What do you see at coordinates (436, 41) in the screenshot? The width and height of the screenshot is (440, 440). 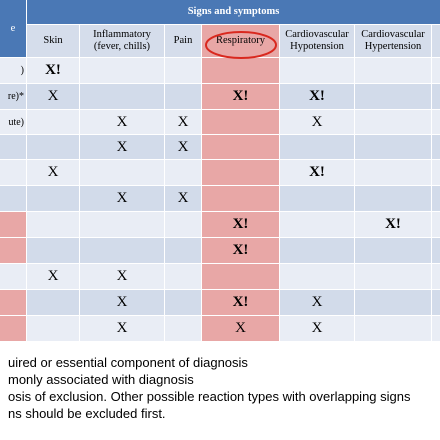 I see `column-header` at bounding box center [436, 41].